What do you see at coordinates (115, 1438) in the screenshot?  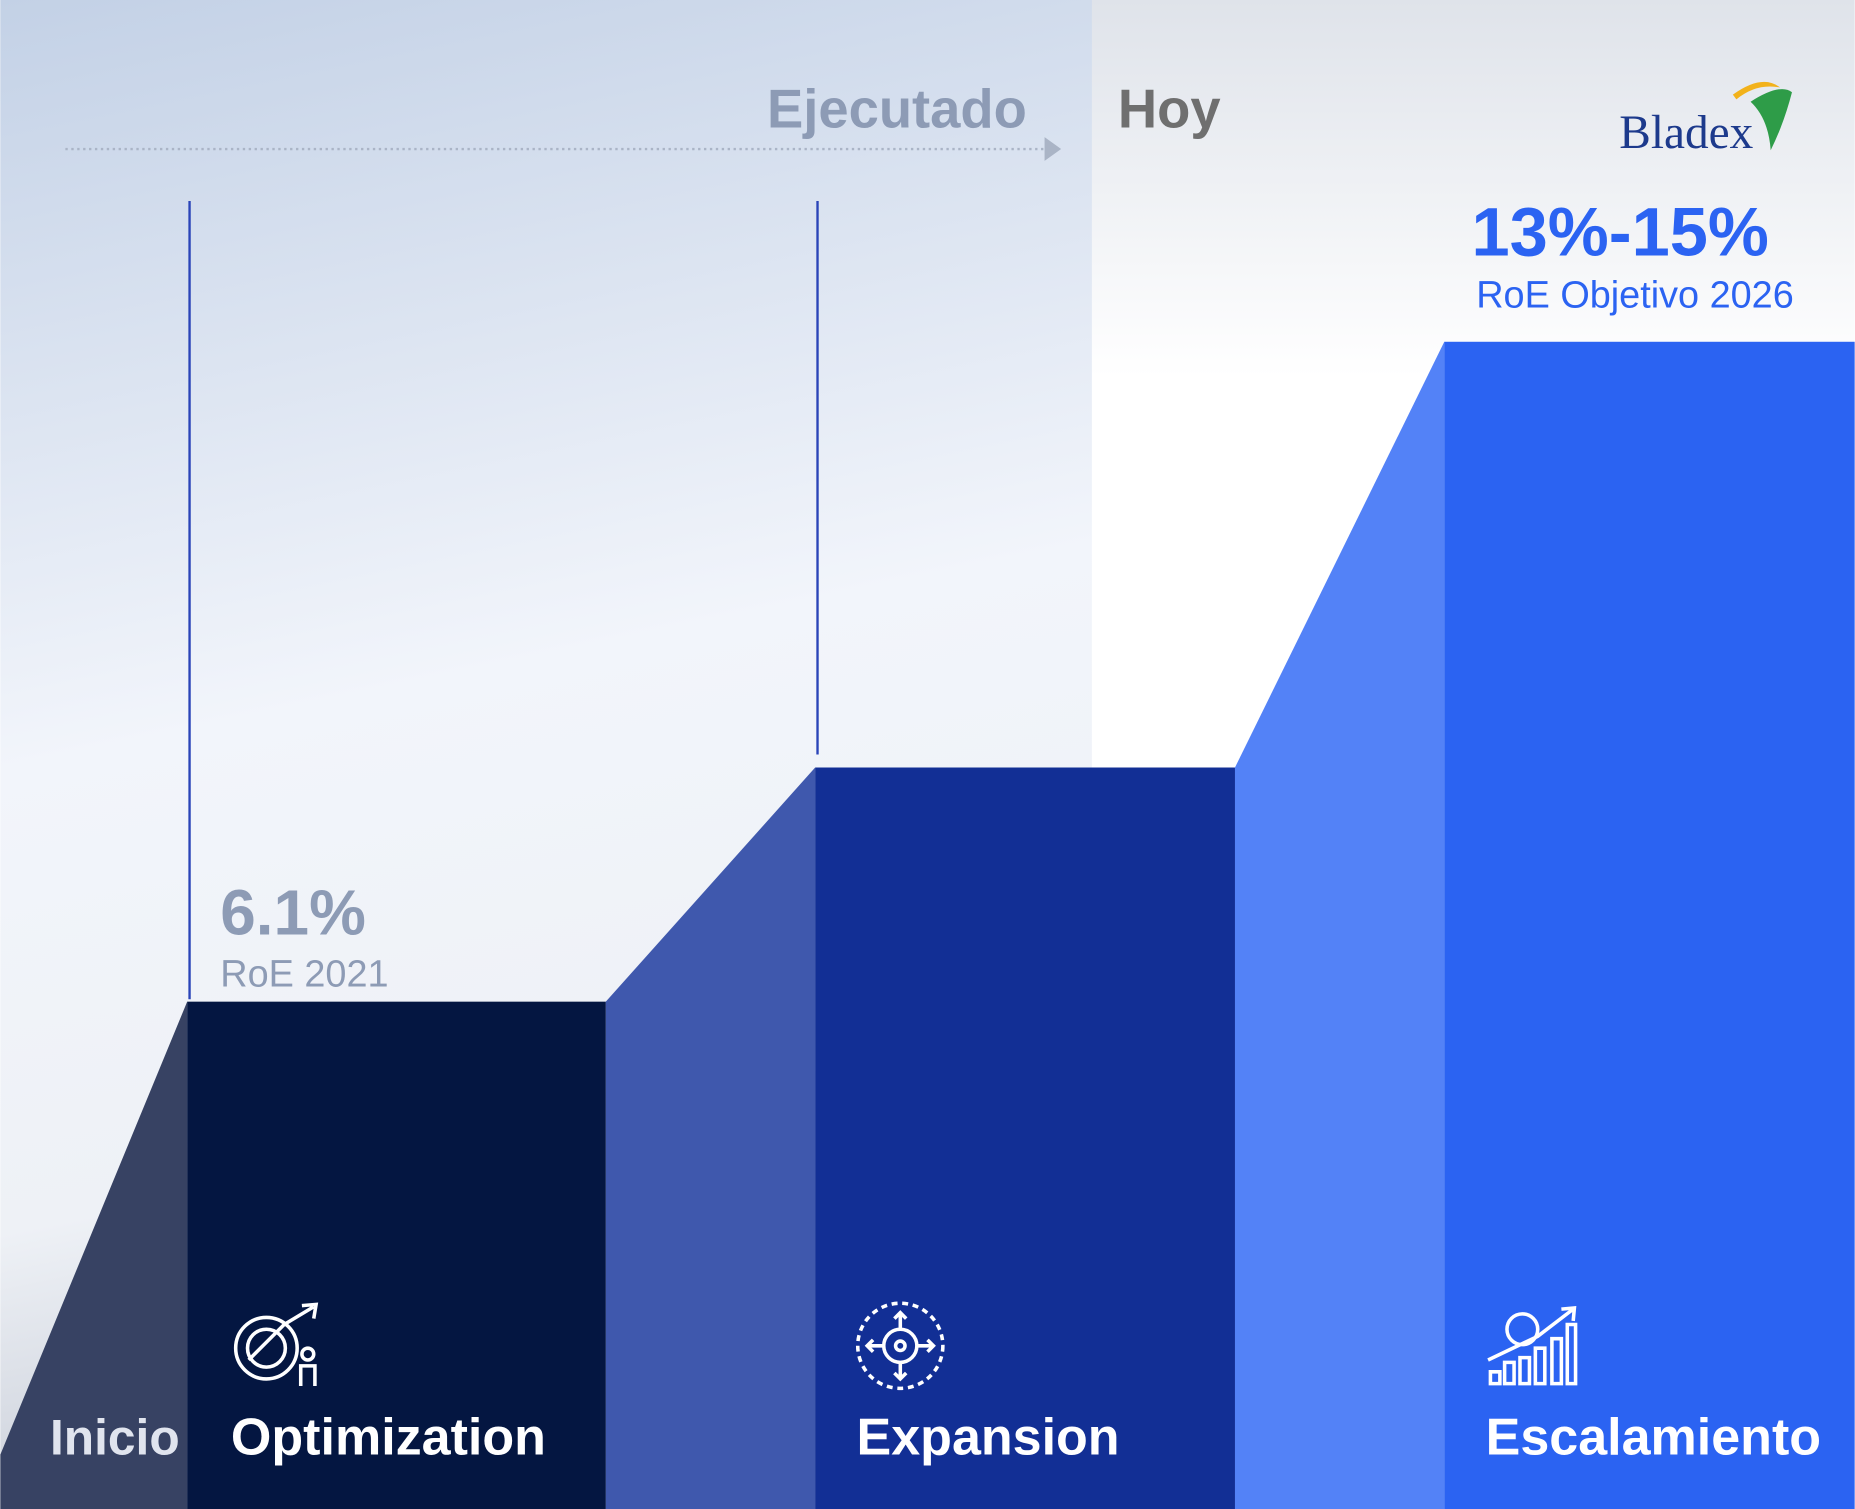 I see `stage-label: Inicio` at bounding box center [115, 1438].